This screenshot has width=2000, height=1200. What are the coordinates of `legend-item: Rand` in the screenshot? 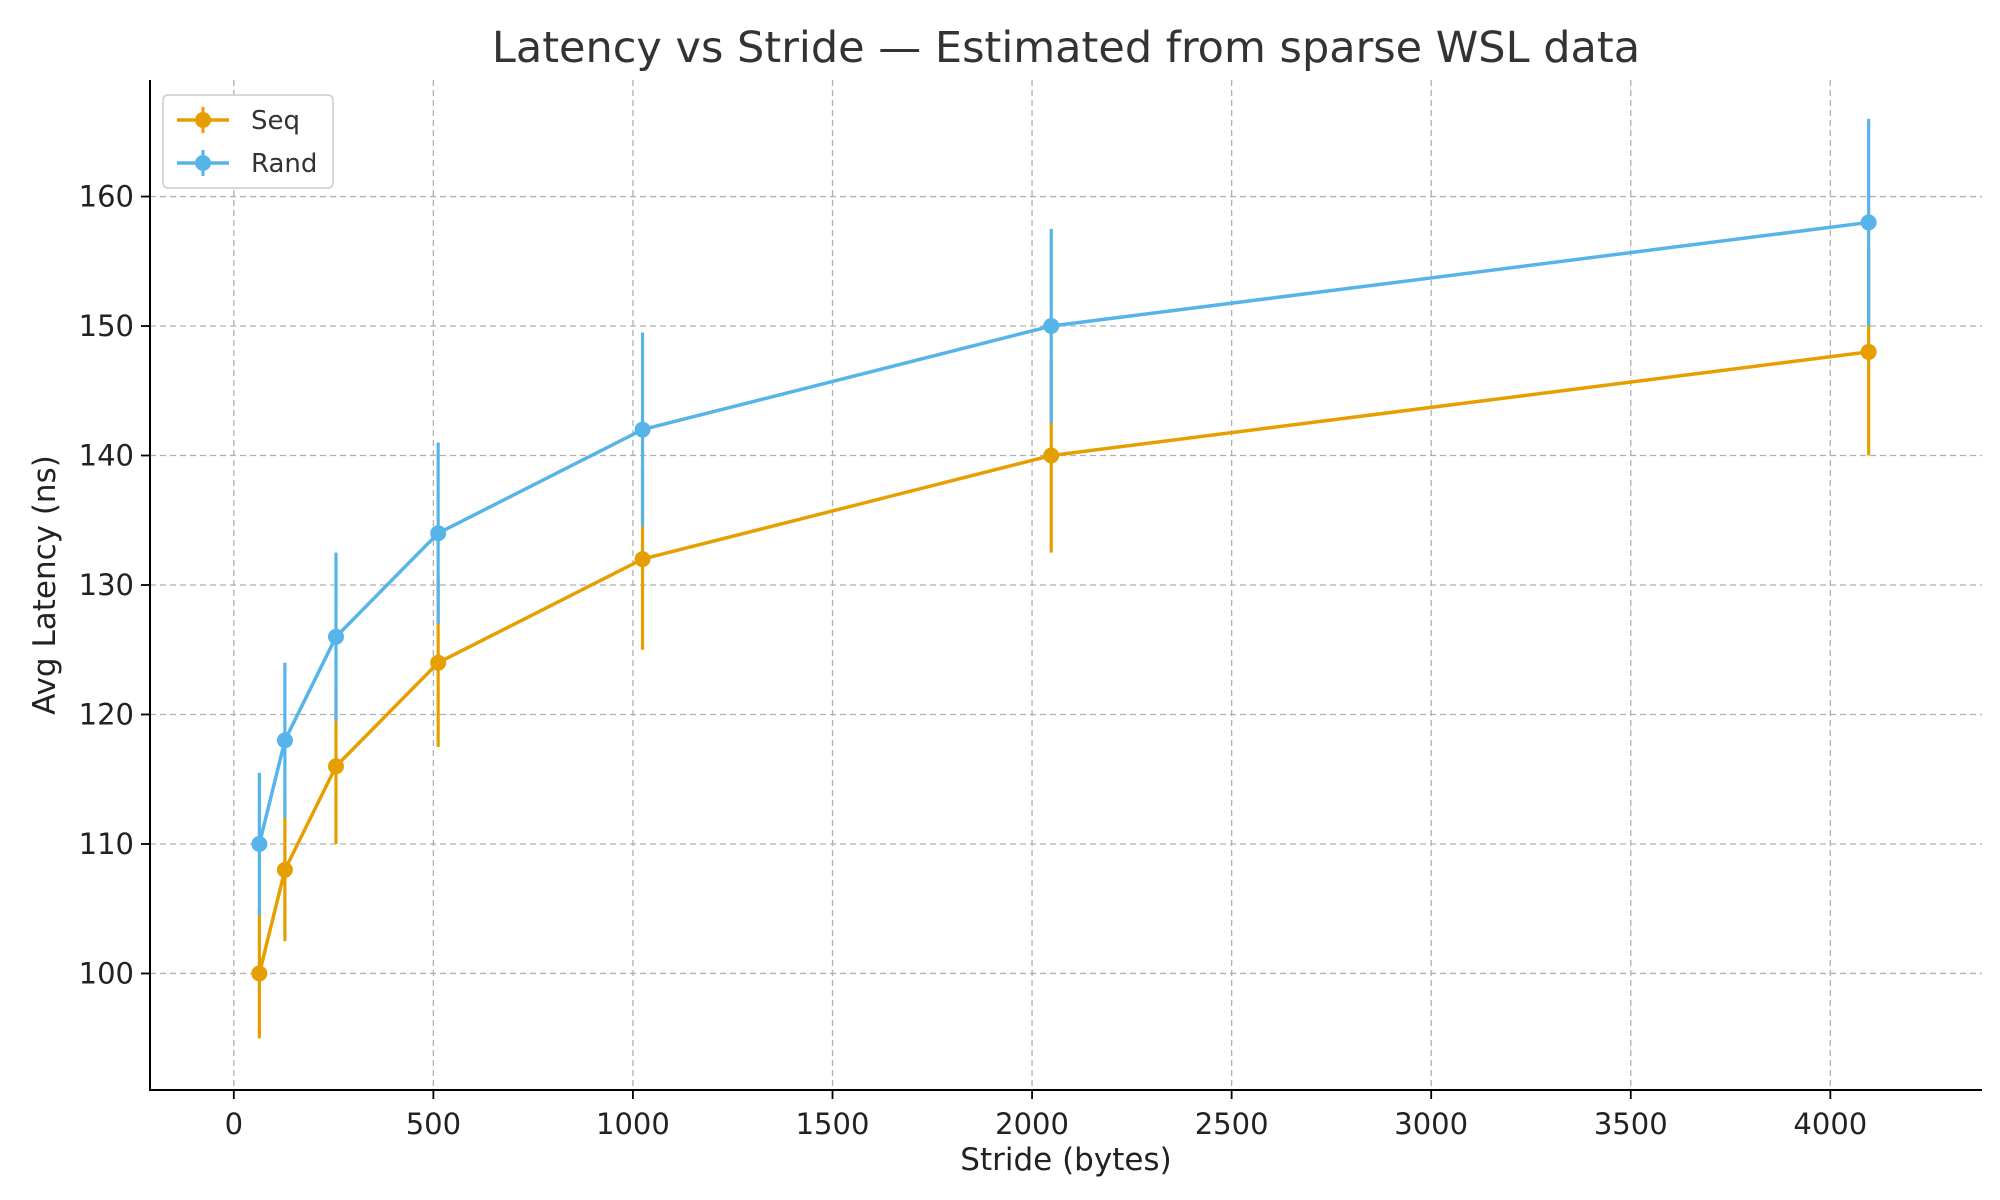 It's located at (247, 164).